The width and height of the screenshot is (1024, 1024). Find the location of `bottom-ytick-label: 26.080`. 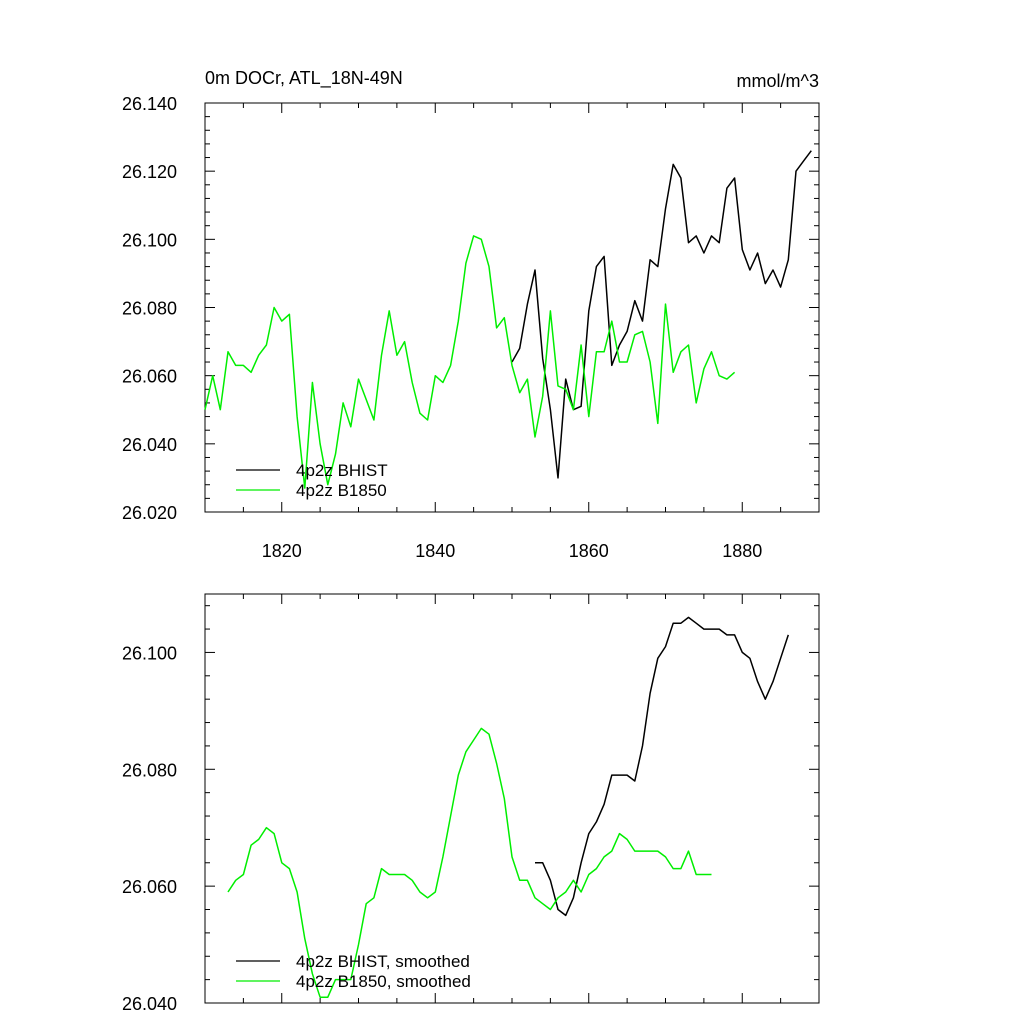

bottom-ytick-label: 26.080 is located at coordinates (149, 770).